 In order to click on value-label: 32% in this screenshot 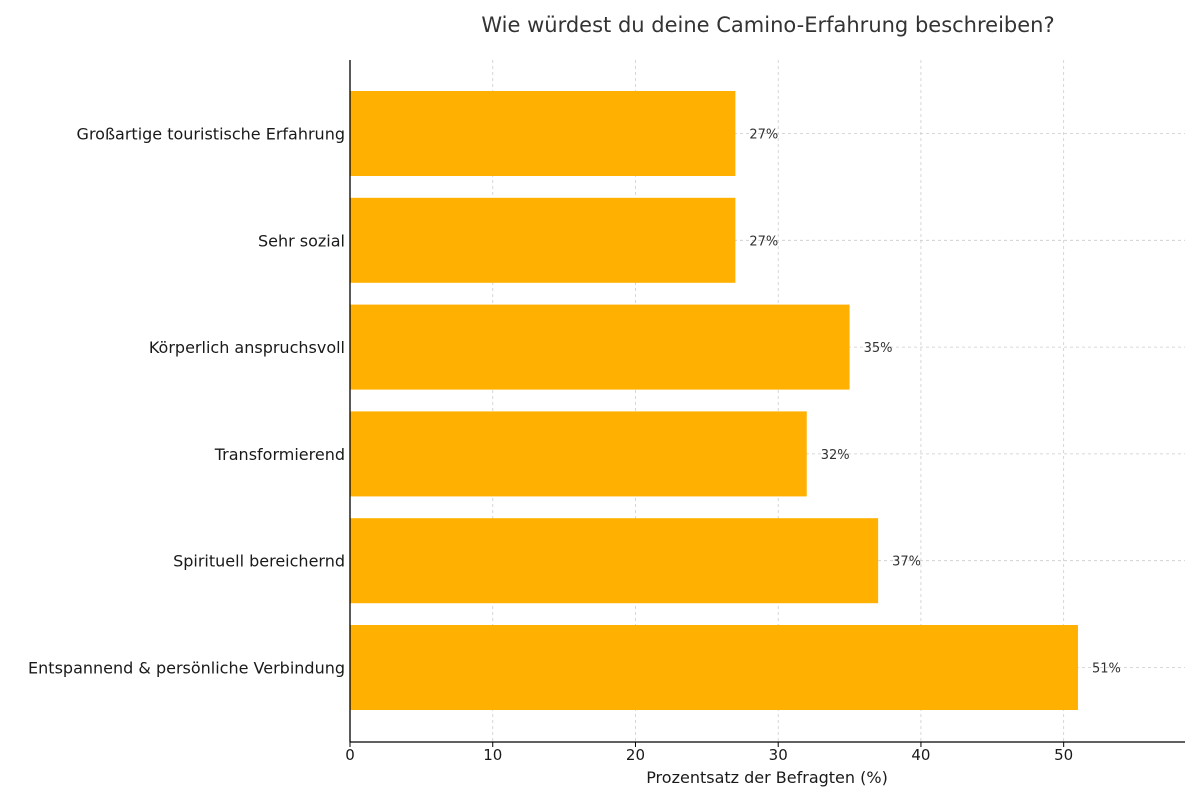, I will do `click(835, 455)`.